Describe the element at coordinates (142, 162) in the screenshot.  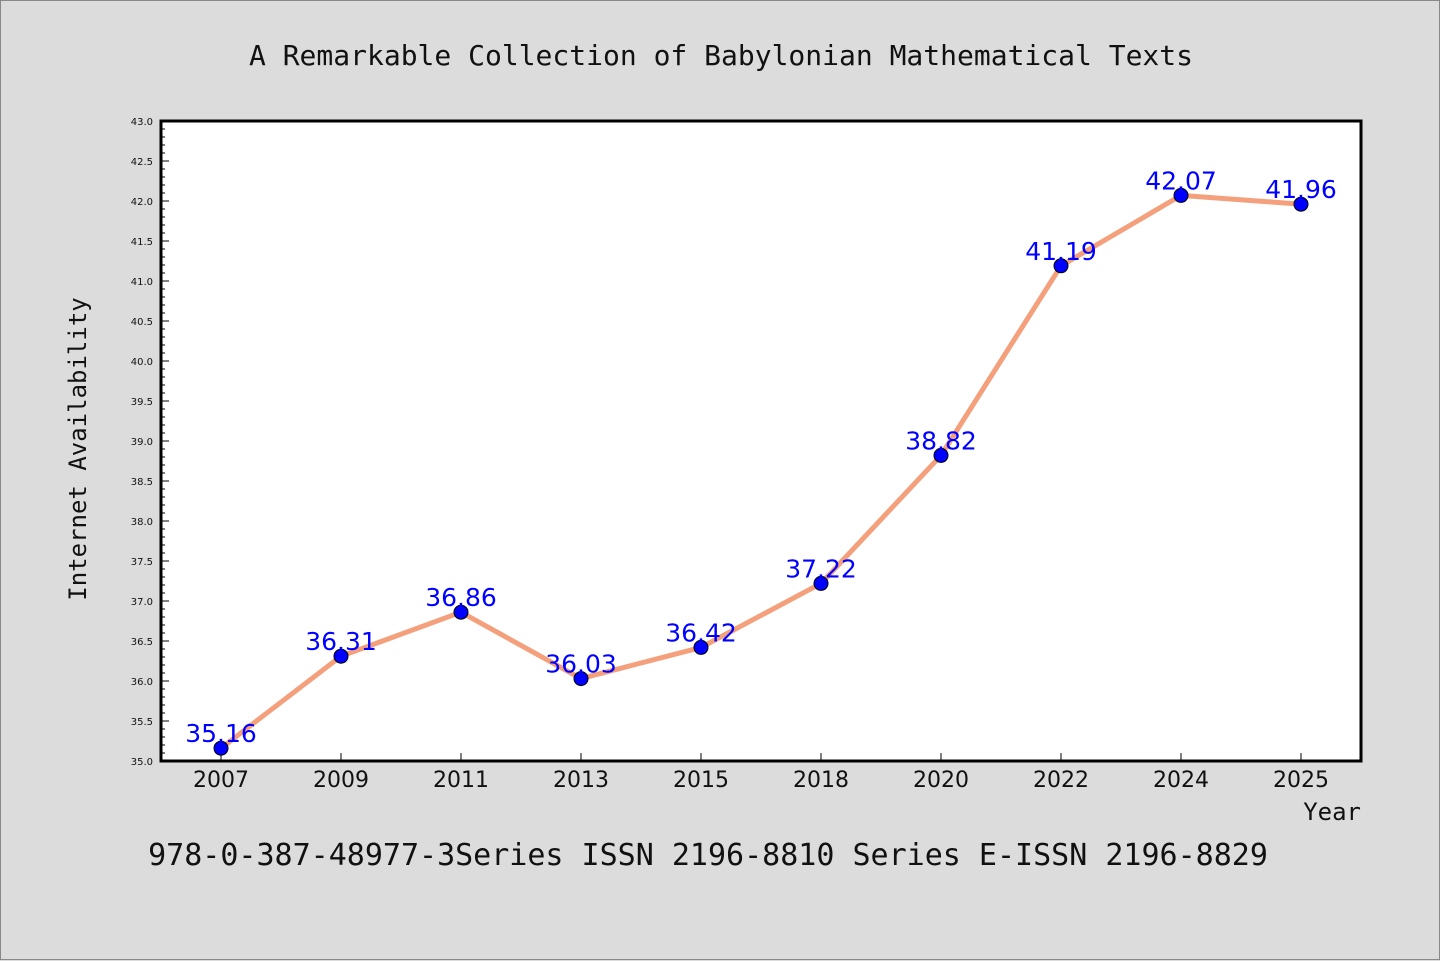
I see `y-tick-label: 42.5` at that location.